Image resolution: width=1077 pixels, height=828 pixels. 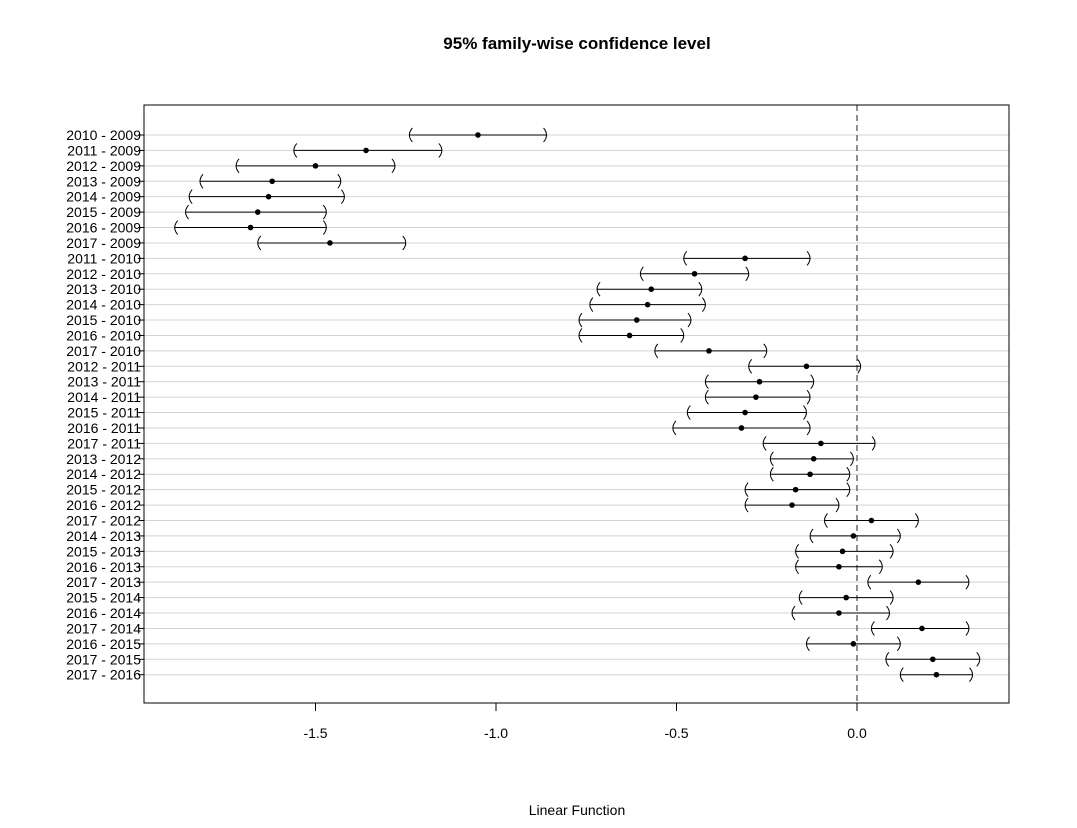 I want to click on interval-2017-2009, so click(x=332, y=243).